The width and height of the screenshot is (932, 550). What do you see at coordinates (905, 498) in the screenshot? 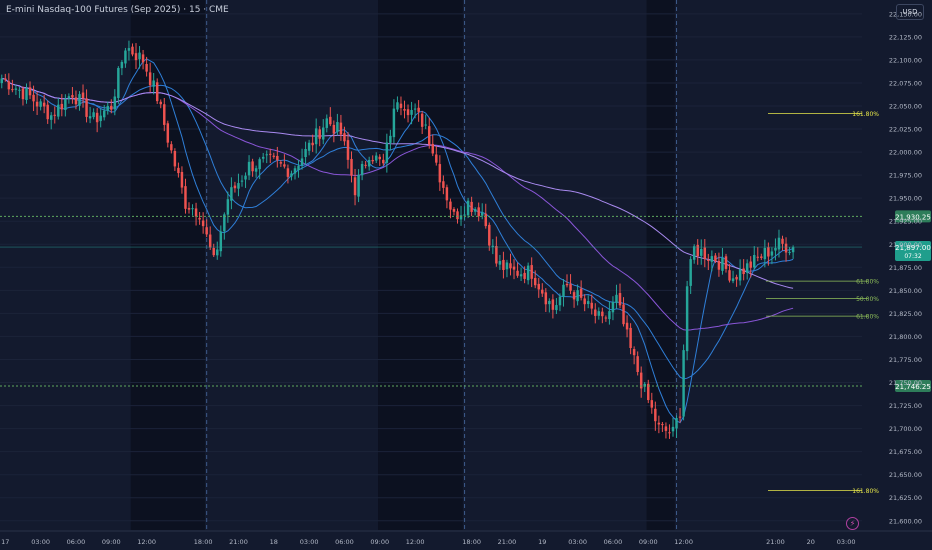
I see `y-tick-label: 21,625.00` at bounding box center [905, 498].